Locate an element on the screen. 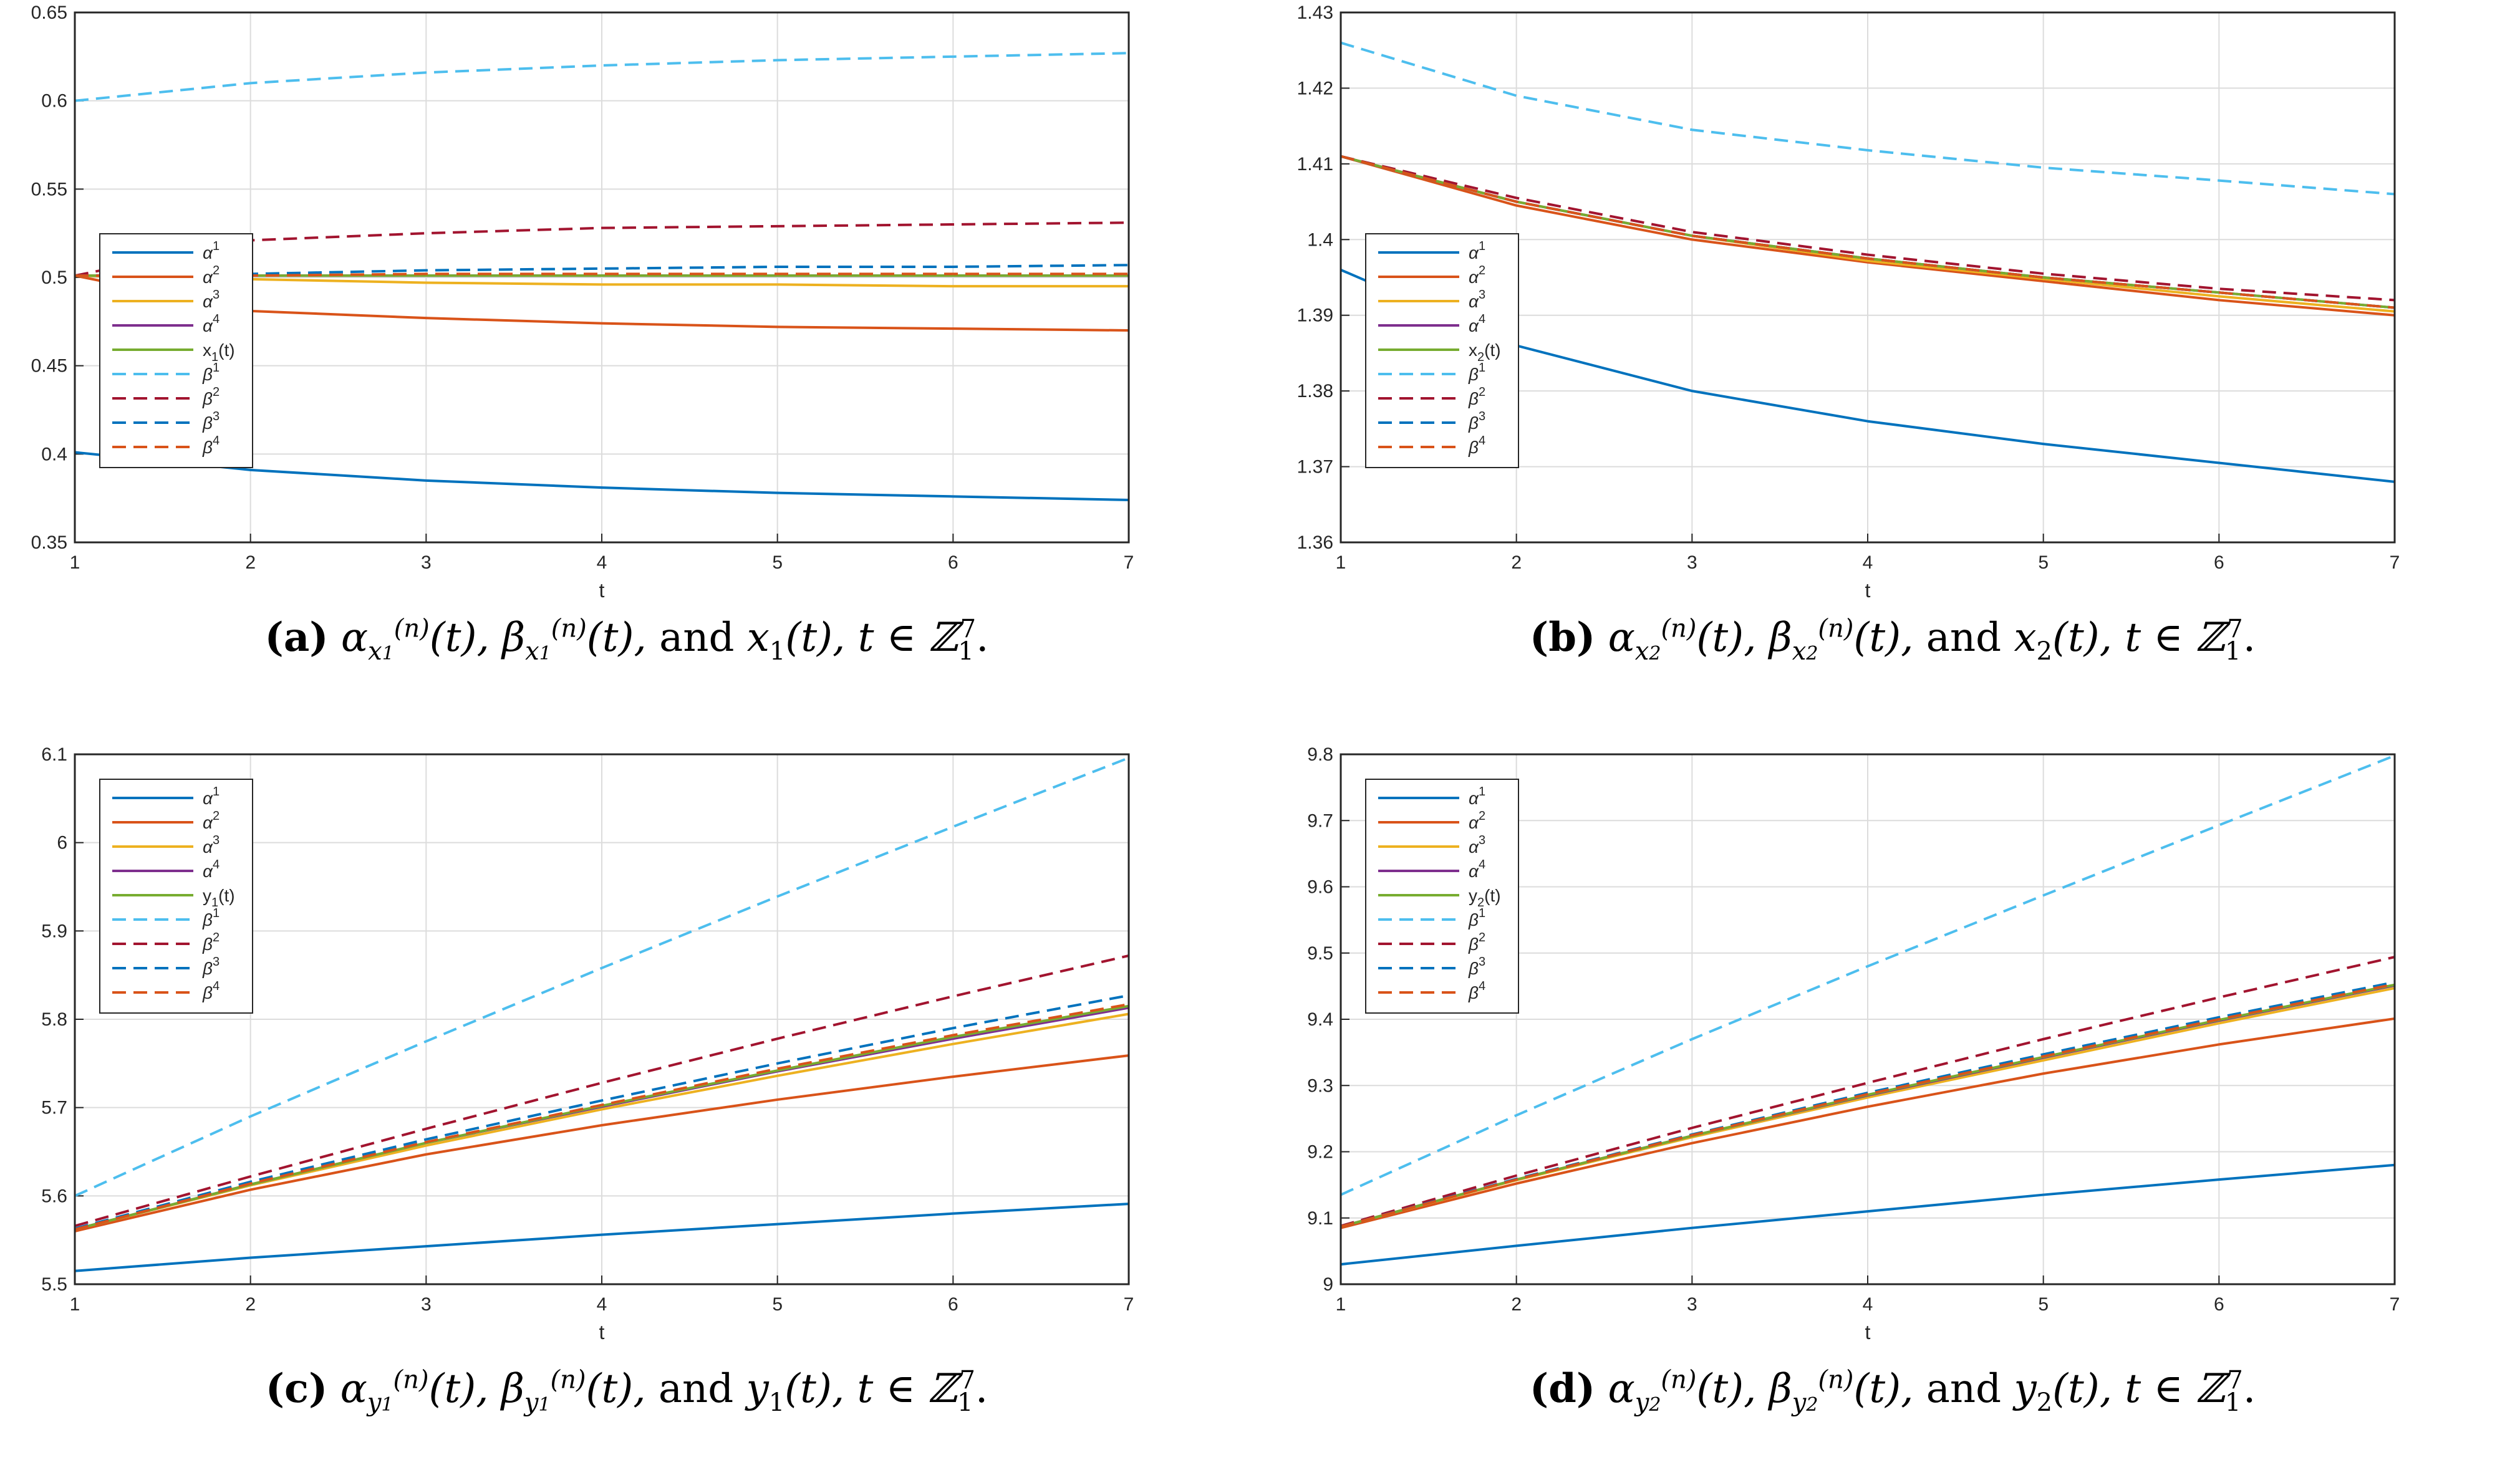 The width and height of the screenshot is (2520, 1465). x-tick-label: 2 is located at coordinates (1516, 562).